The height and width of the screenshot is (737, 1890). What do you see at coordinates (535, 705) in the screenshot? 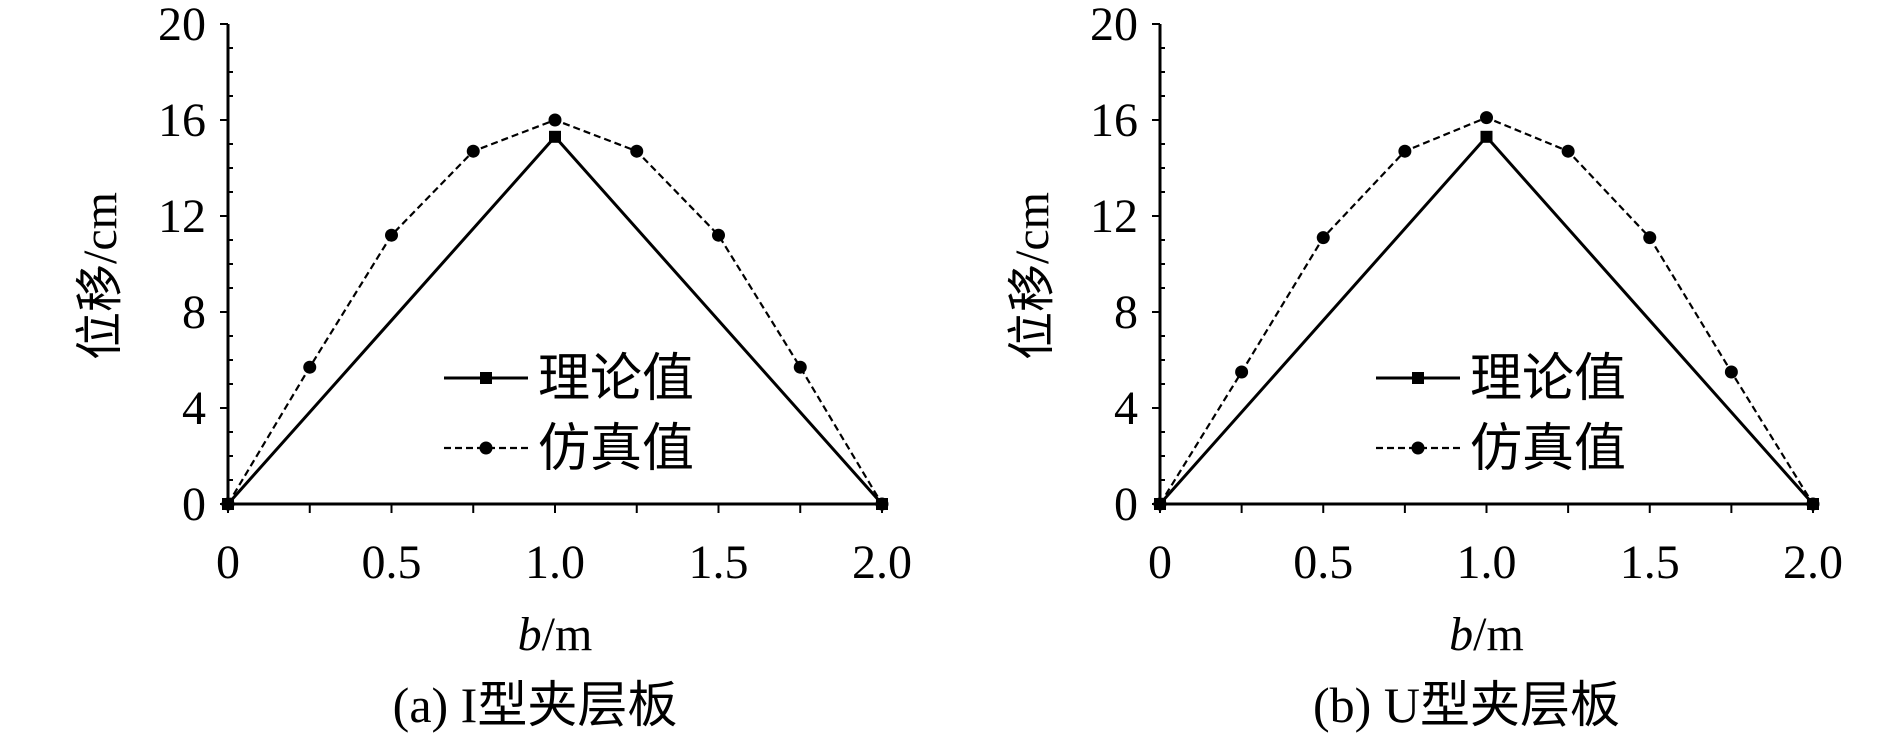
I see `chart-caption: (a) I型夹层板` at bounding box center [535, 705].